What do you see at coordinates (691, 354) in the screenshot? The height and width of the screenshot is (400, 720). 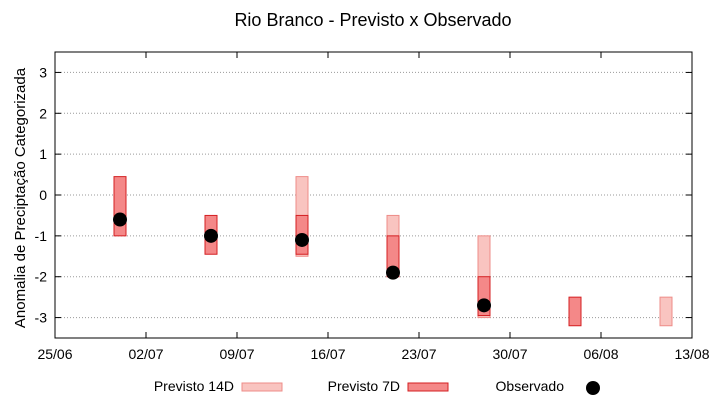 I see `x-tick-label: 13/08` at bounding box center [691, 354].